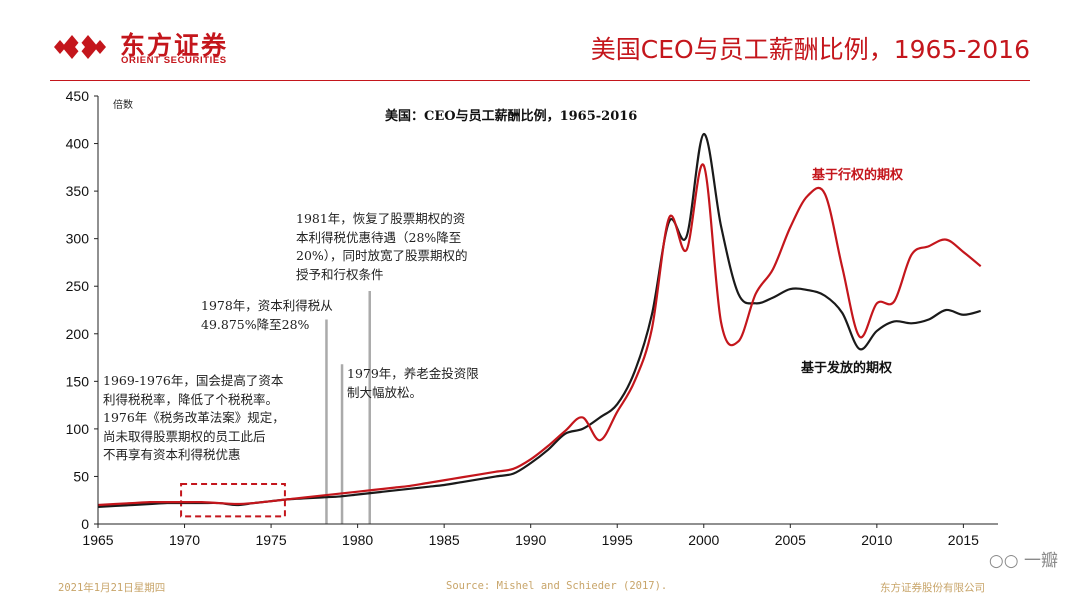  What do you see at coordinates (184, 540) in the screenshot?
I see `x-tick-label-1970: 1970` at bounding box center [184, 540].